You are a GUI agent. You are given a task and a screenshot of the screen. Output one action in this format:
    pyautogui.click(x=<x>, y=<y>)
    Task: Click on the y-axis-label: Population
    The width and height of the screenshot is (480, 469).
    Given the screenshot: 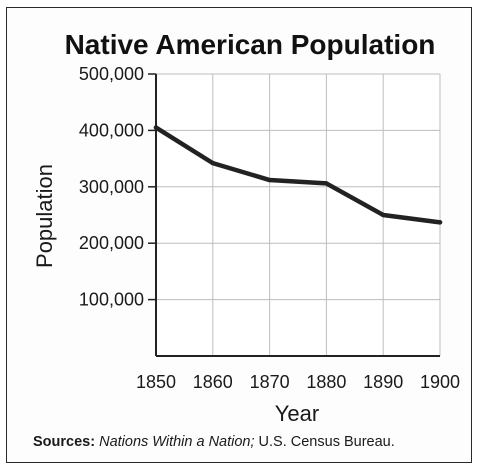 What is the action you would take?
    pyautogui.click(x=44, y=216)
    